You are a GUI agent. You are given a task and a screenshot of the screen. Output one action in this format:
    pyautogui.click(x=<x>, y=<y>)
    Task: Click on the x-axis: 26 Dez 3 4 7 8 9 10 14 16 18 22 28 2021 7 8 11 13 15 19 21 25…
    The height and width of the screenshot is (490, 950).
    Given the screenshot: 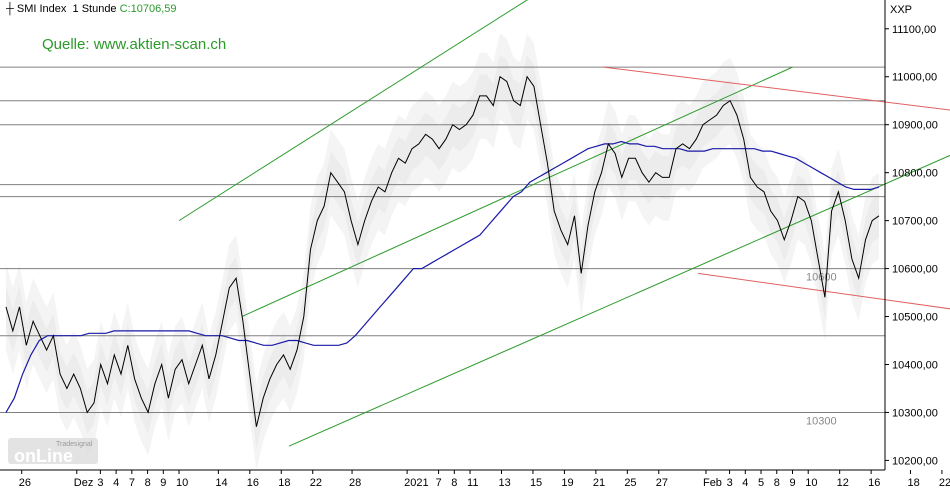 What is the action you would take?
    pyautogui.click(x=484, y=479)
    